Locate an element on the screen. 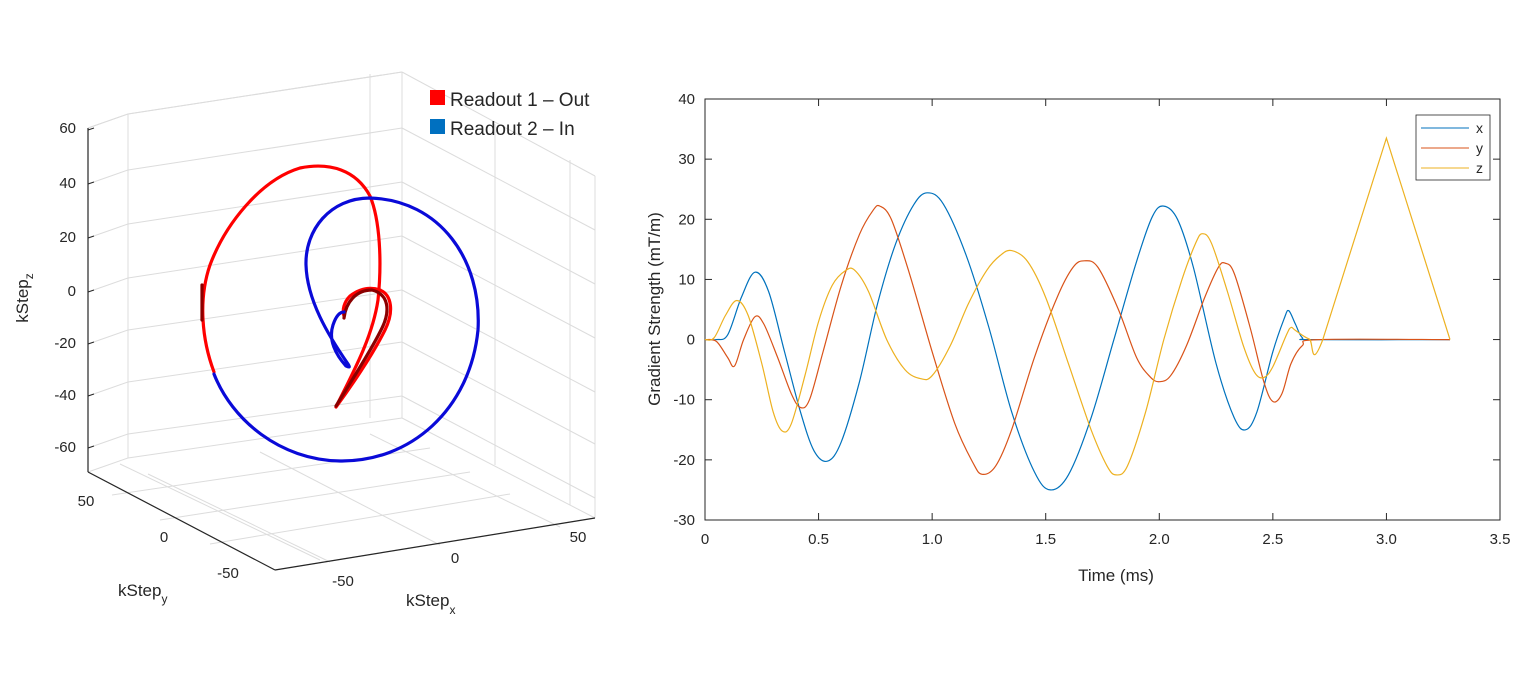 The image size is (1540, 673). legend-3d: Readout 1 – Out Readout 2 – In is located at coordinates (510, 115).